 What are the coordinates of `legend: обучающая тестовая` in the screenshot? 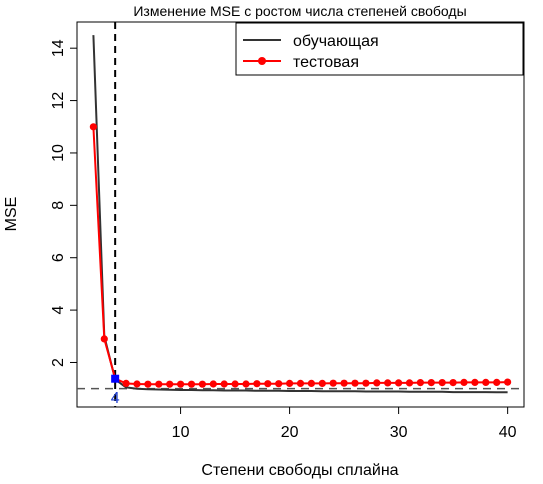 It's located at (379, 49).